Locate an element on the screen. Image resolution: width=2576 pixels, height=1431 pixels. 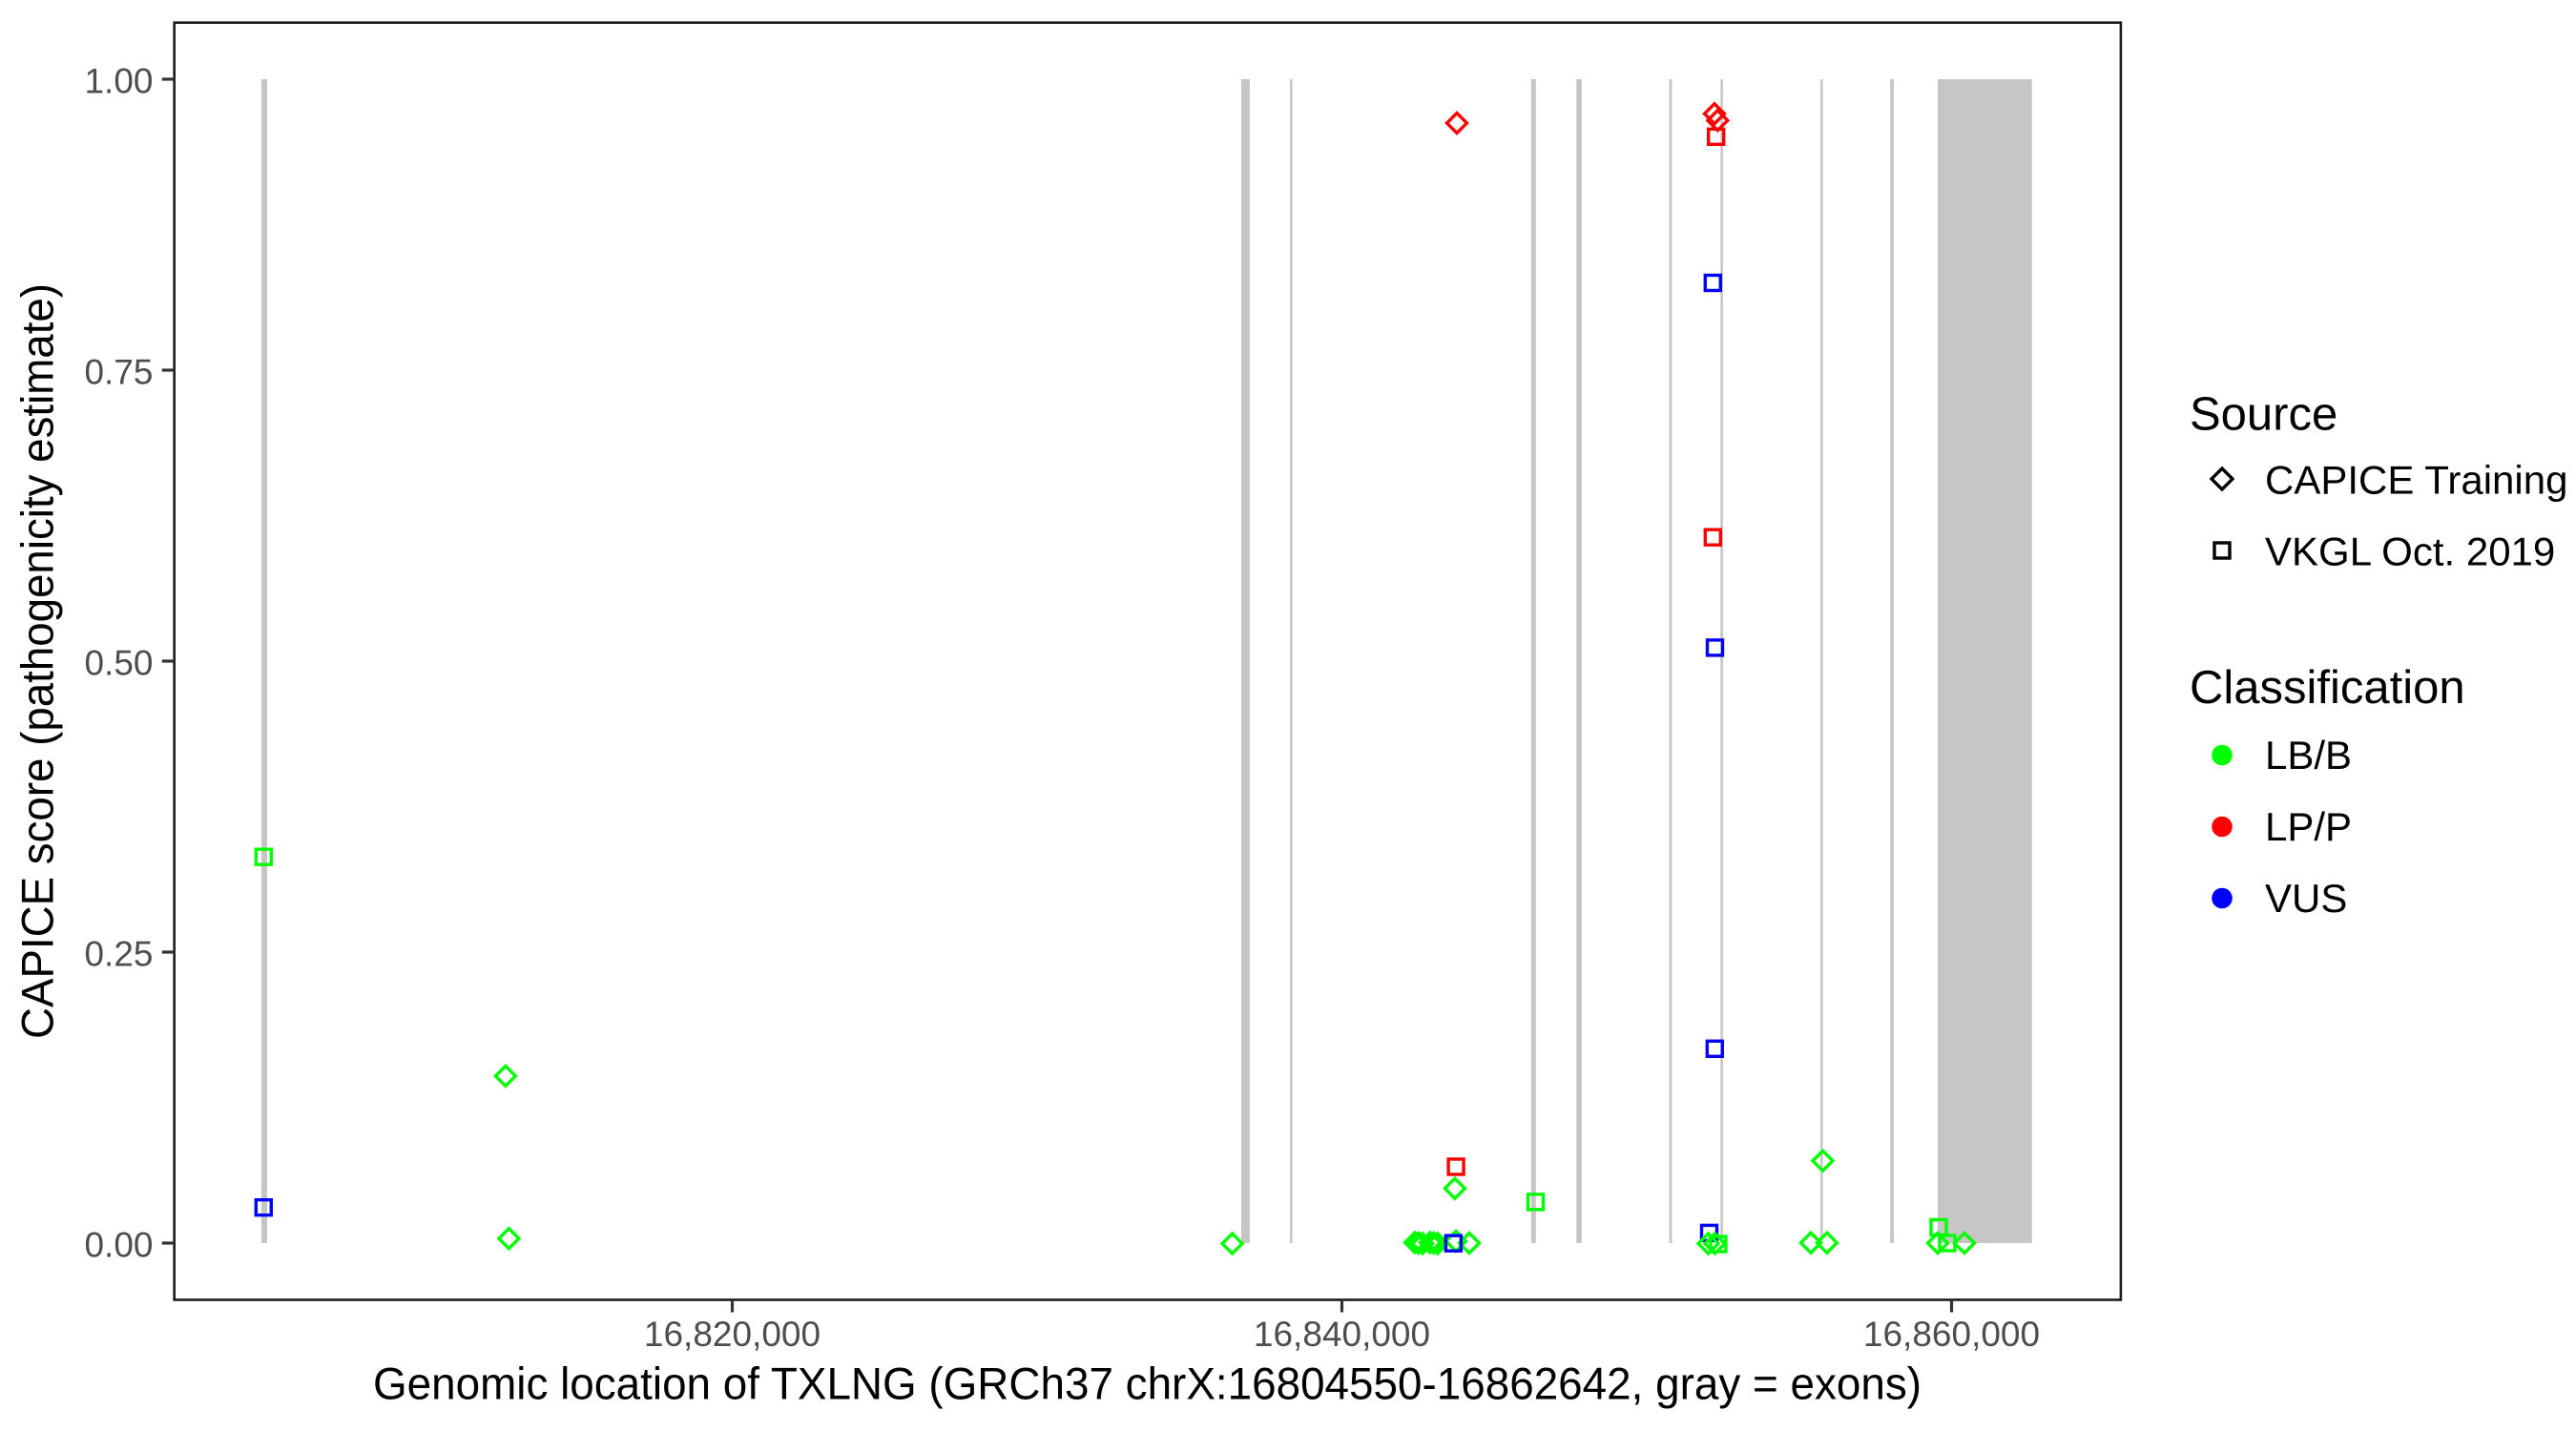
svg-text: Source is located at coordinates (2263, 415).